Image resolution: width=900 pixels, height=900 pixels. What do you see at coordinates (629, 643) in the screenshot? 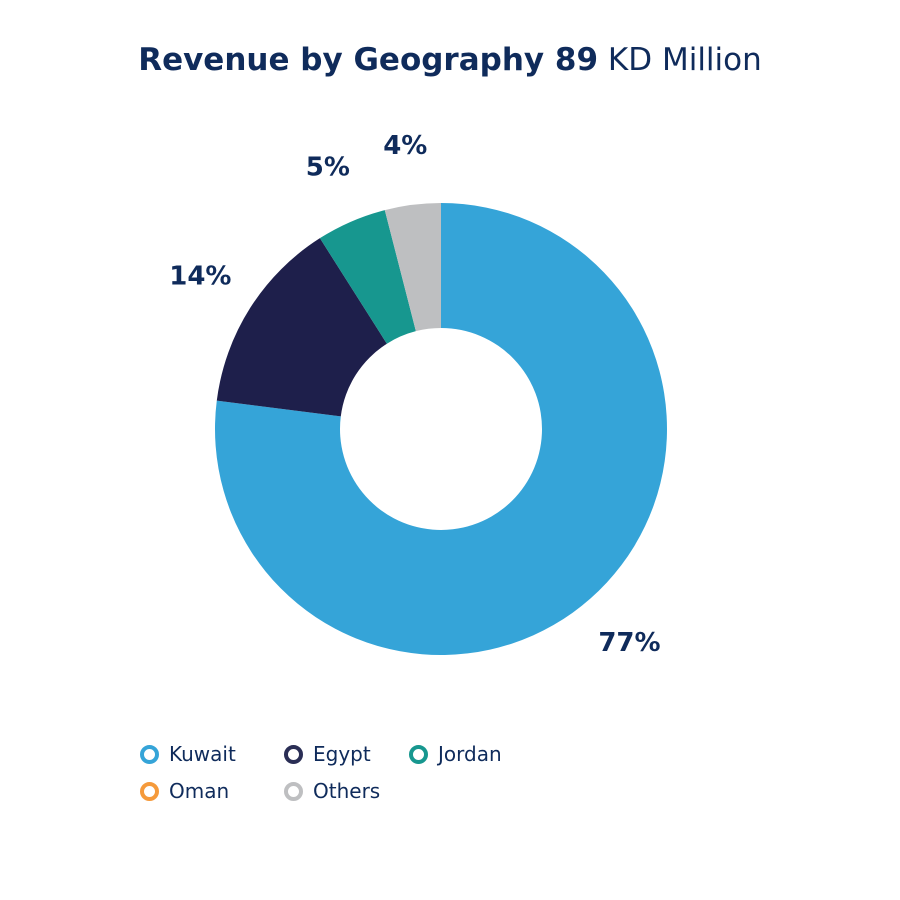
I see `slice-label-kuwait: 77%` at bounding box center [629, 643].